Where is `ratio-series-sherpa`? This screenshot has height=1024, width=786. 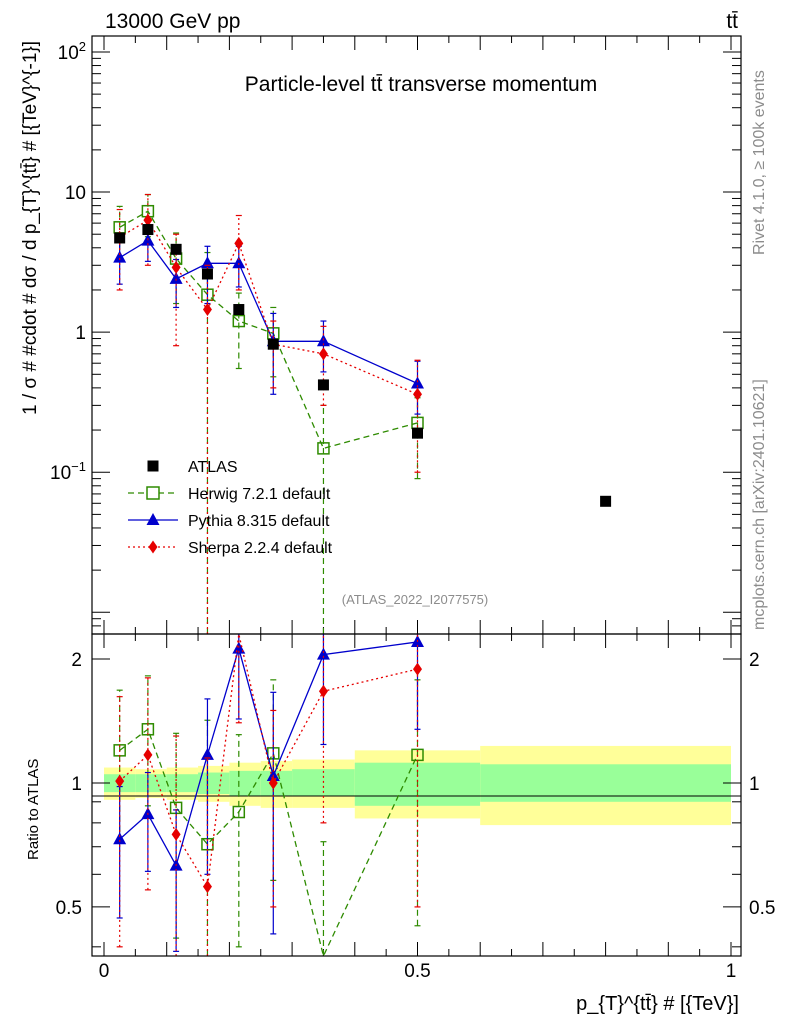
ratio-series-sherpa is located at coordinates (268, 794).